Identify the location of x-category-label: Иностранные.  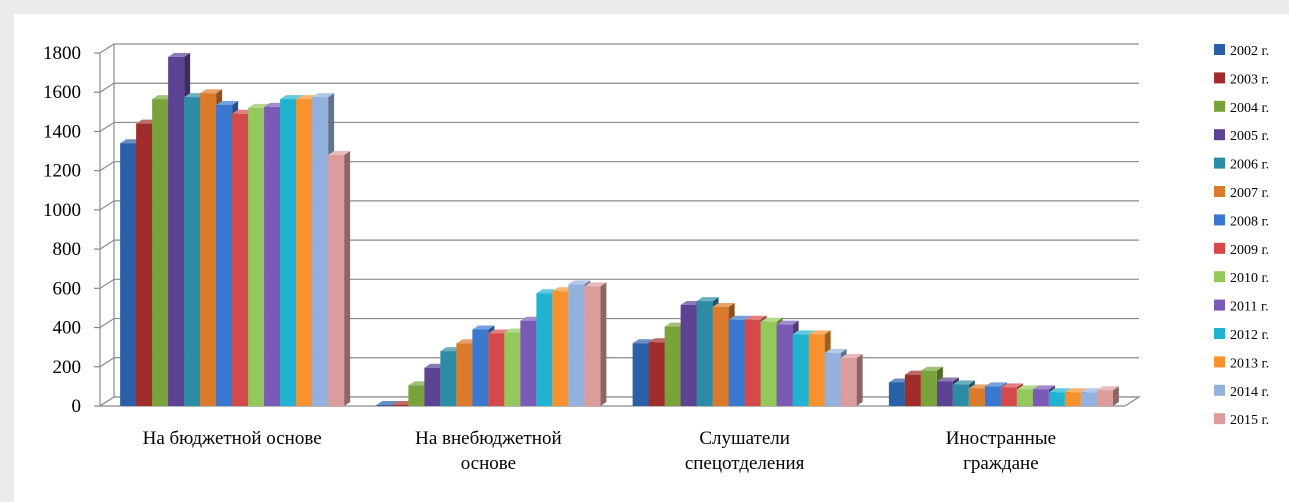
(1001, 438).